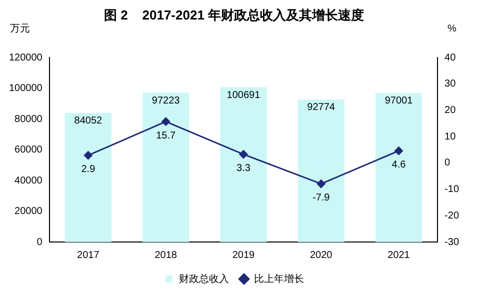 Image resolution: width=488 pixels, height=294 pixels. What do you see at coordinates (279, 278) in the screenshot?
I see `legend-label: 比上年增长` at bounding box center [279, 278].